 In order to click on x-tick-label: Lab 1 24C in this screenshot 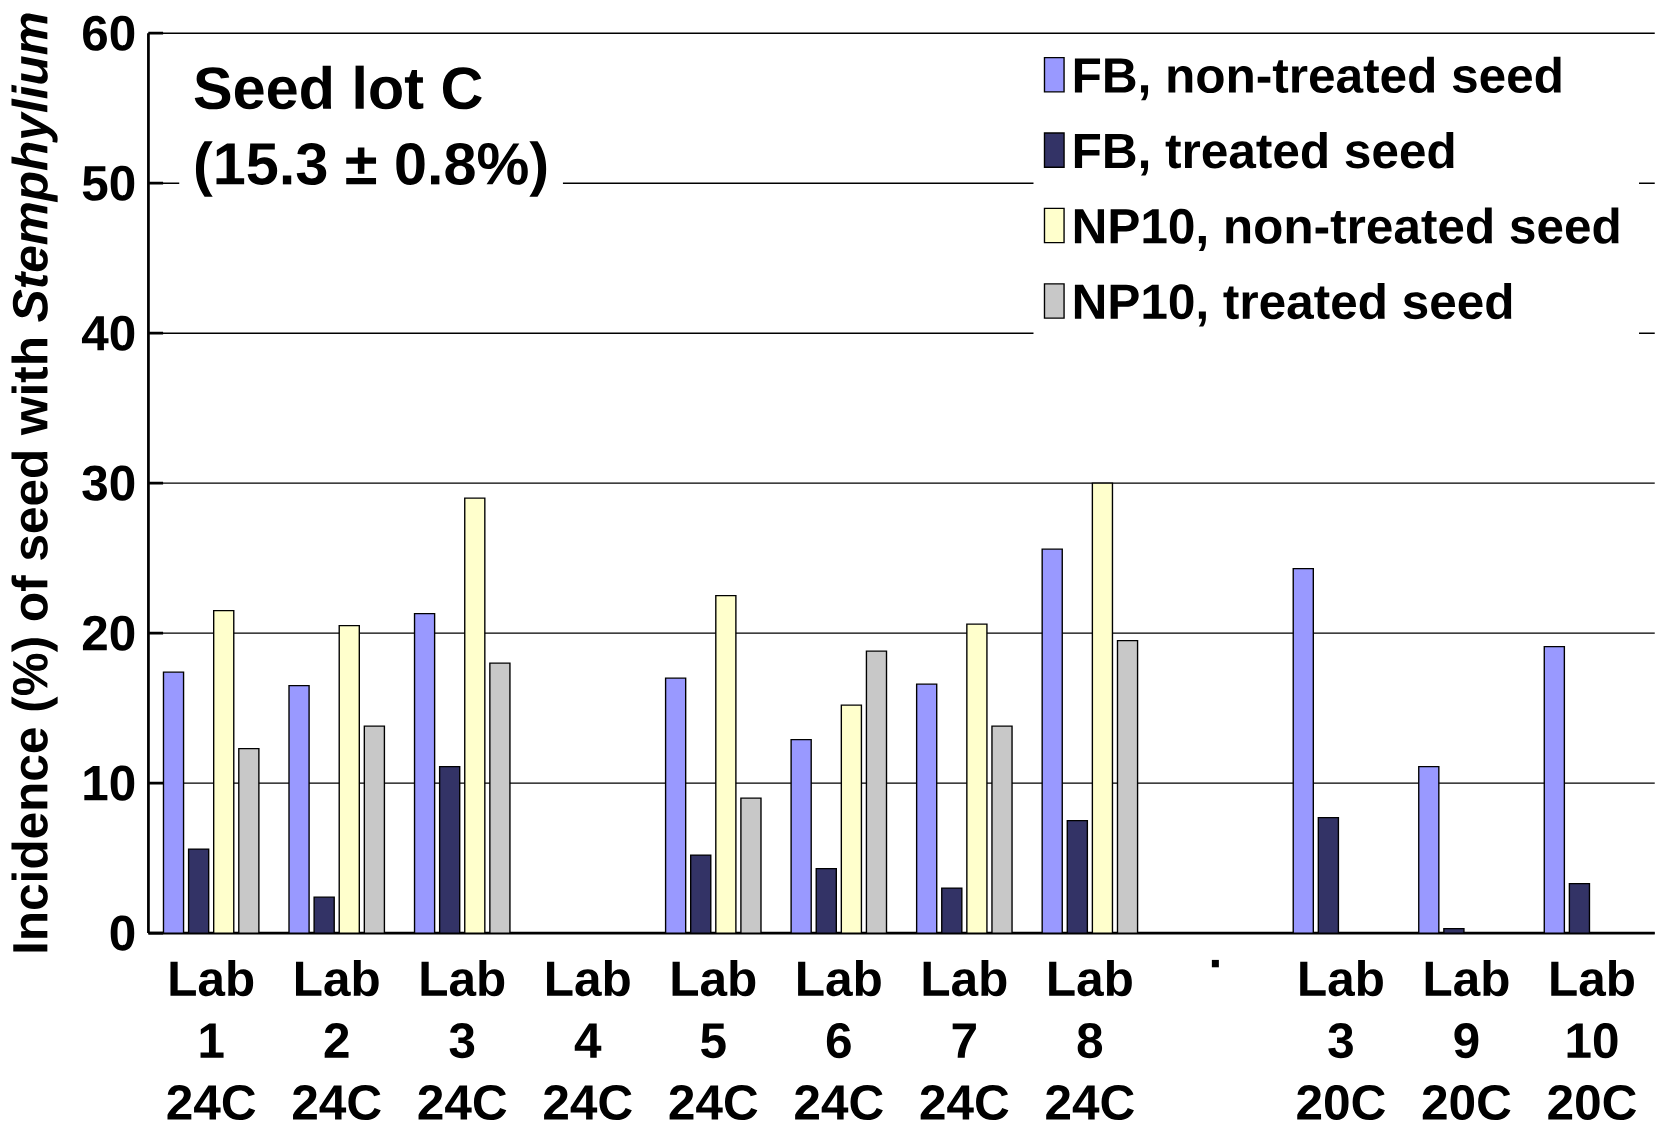, I will do `click(211, 1039)`.